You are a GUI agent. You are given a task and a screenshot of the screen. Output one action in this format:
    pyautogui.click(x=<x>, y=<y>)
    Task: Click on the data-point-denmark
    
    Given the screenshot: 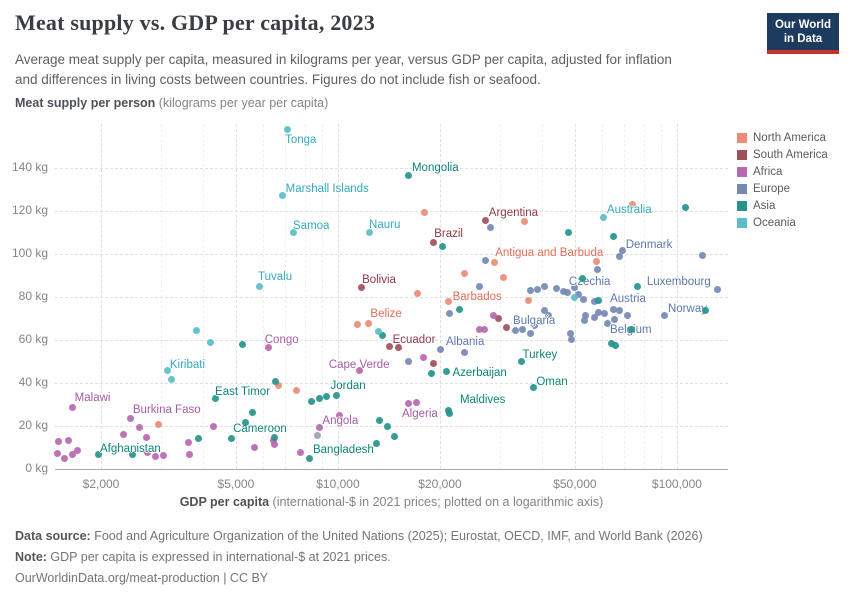 What is the action you would take?
    pyautogui.click(x=623, y=251)
    